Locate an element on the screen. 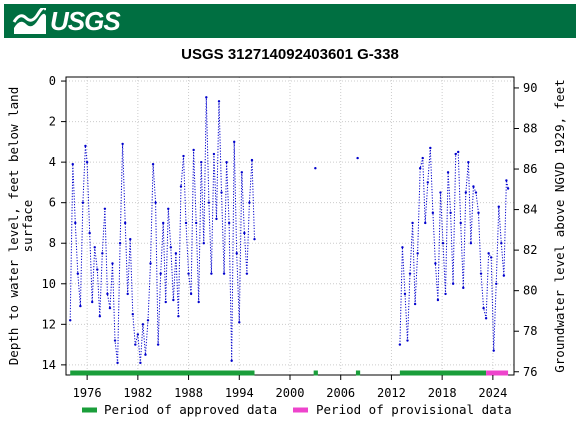 The width and height of the screenshot is (580, 430). left-tick-label-5: 10 is located at coordinates (49, 284).